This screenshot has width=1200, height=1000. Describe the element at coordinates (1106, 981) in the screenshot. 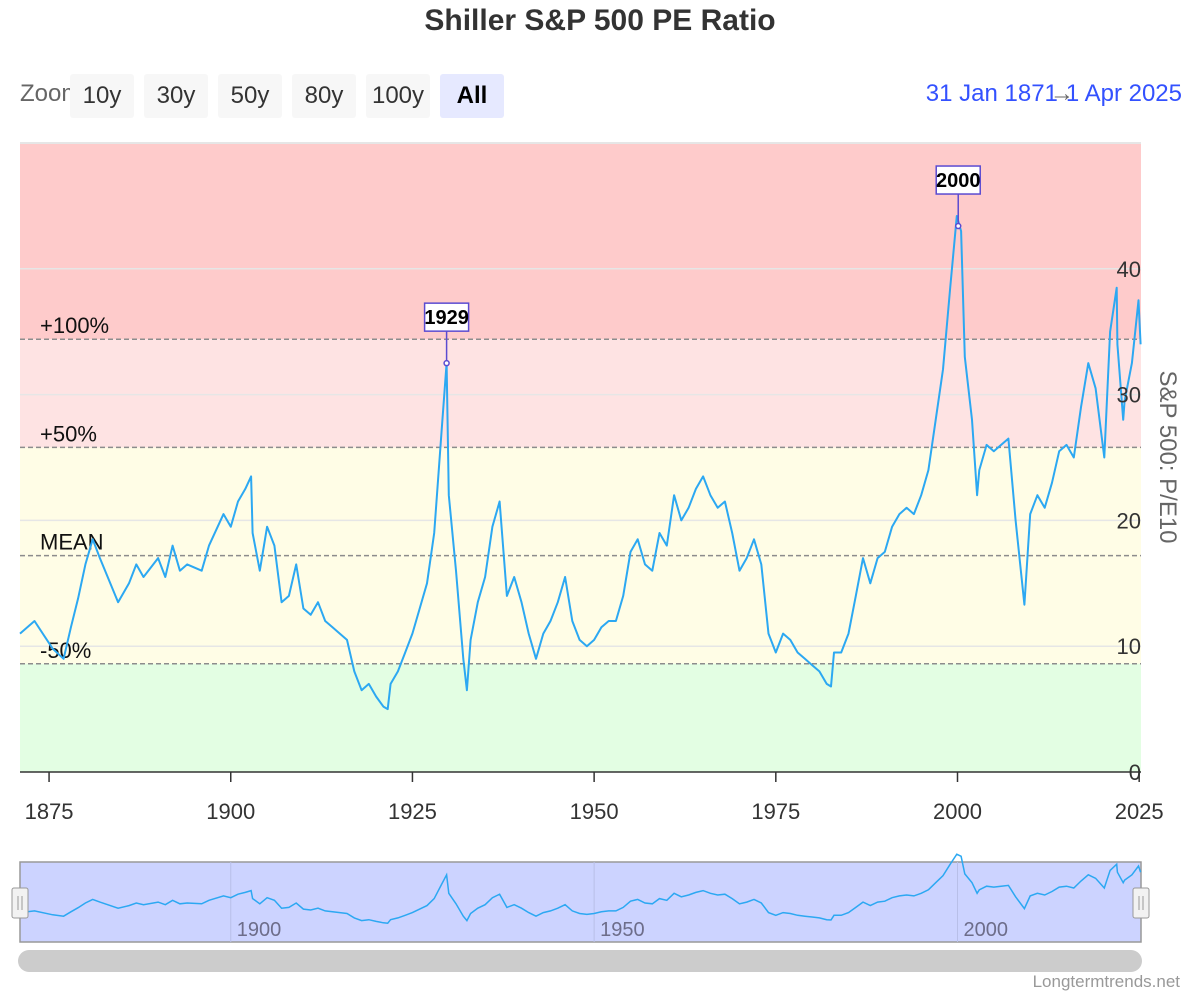

I see `credit-text: Longtermtrends.net` at that location.